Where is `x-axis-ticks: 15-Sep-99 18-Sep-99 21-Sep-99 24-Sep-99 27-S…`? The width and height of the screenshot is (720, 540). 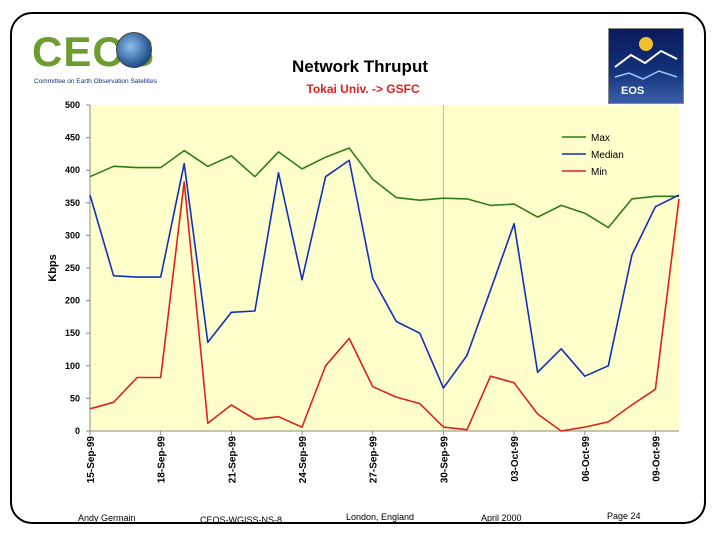
x-axis-ticks: 15-Sep-99 18-Sep-99 21-Sep-99 24-Sep-99 27-S… is located at coordinates (374, 457).